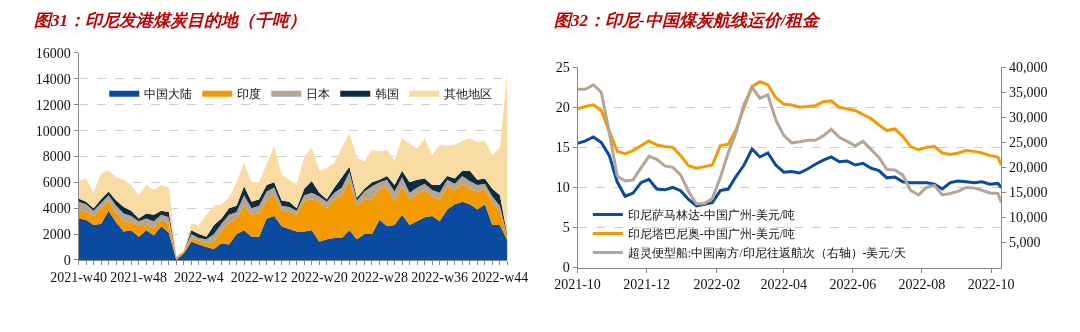 The image size is (1080, 332). What do you see at coordinates (56, 234) in the screenshot?
I see `y-tick-label: 2000` at bounding box center [56, 234].